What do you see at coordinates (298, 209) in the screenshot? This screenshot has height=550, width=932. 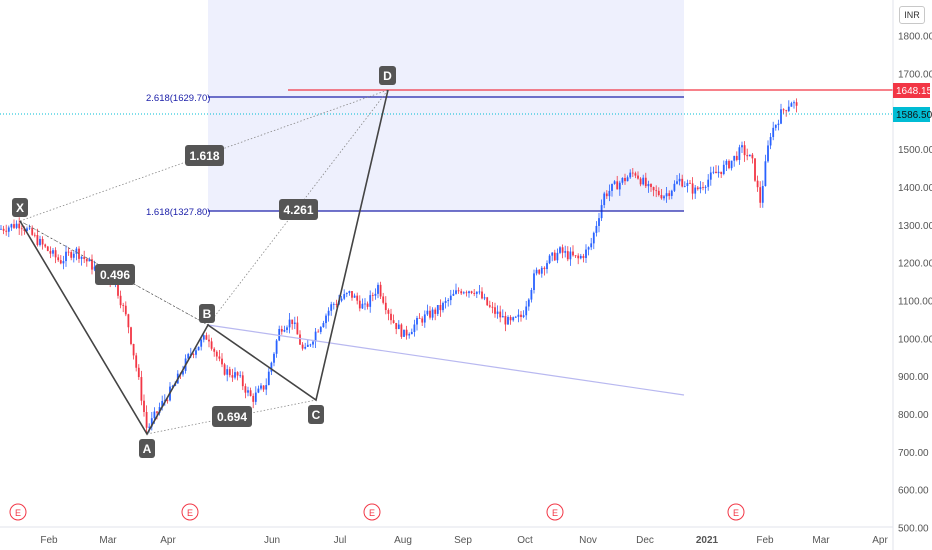 I see `ratio-label-4261: 4.261` at bounding box center [298, 209].